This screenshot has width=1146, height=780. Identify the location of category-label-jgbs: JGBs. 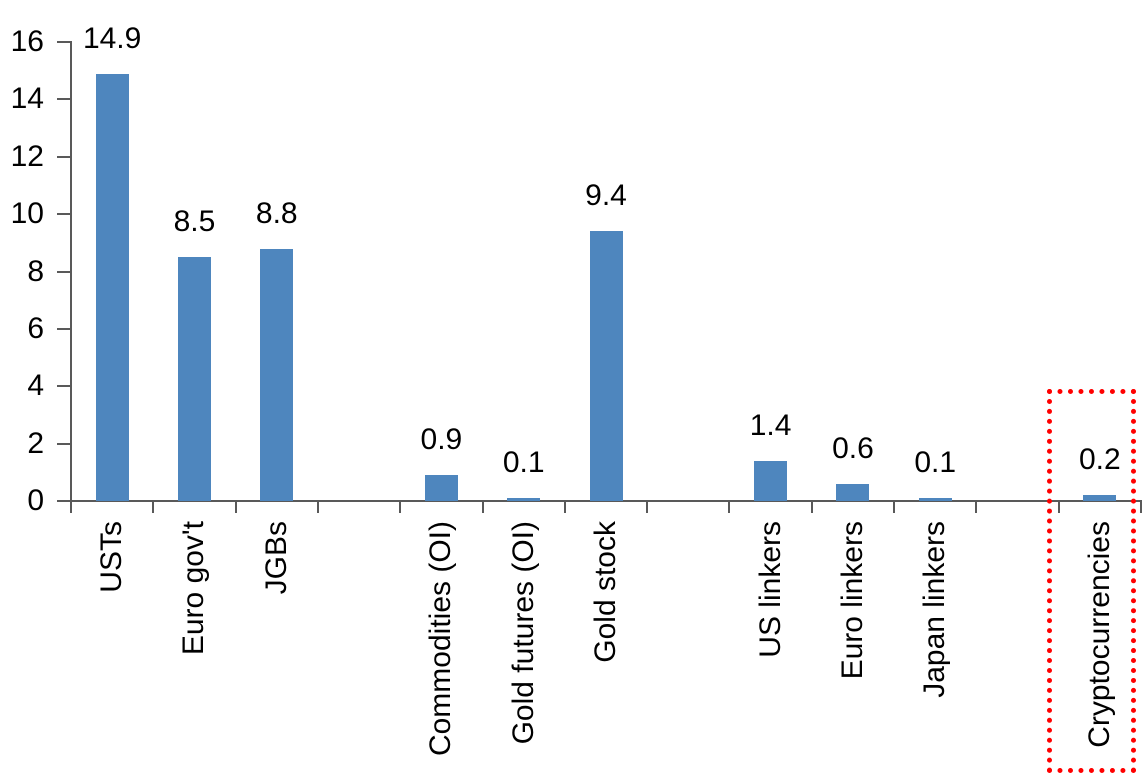
(276, 558).